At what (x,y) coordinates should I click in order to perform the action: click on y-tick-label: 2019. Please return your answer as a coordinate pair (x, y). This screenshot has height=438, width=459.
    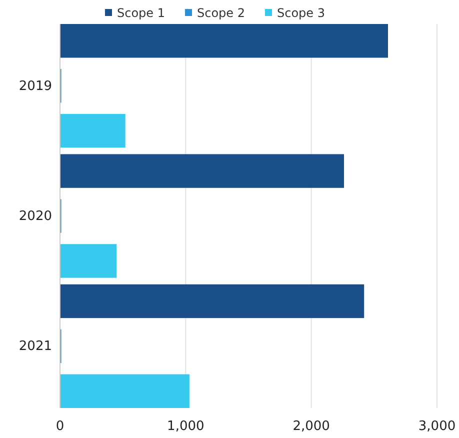
    Looking at the image, I should click on (35, 86).